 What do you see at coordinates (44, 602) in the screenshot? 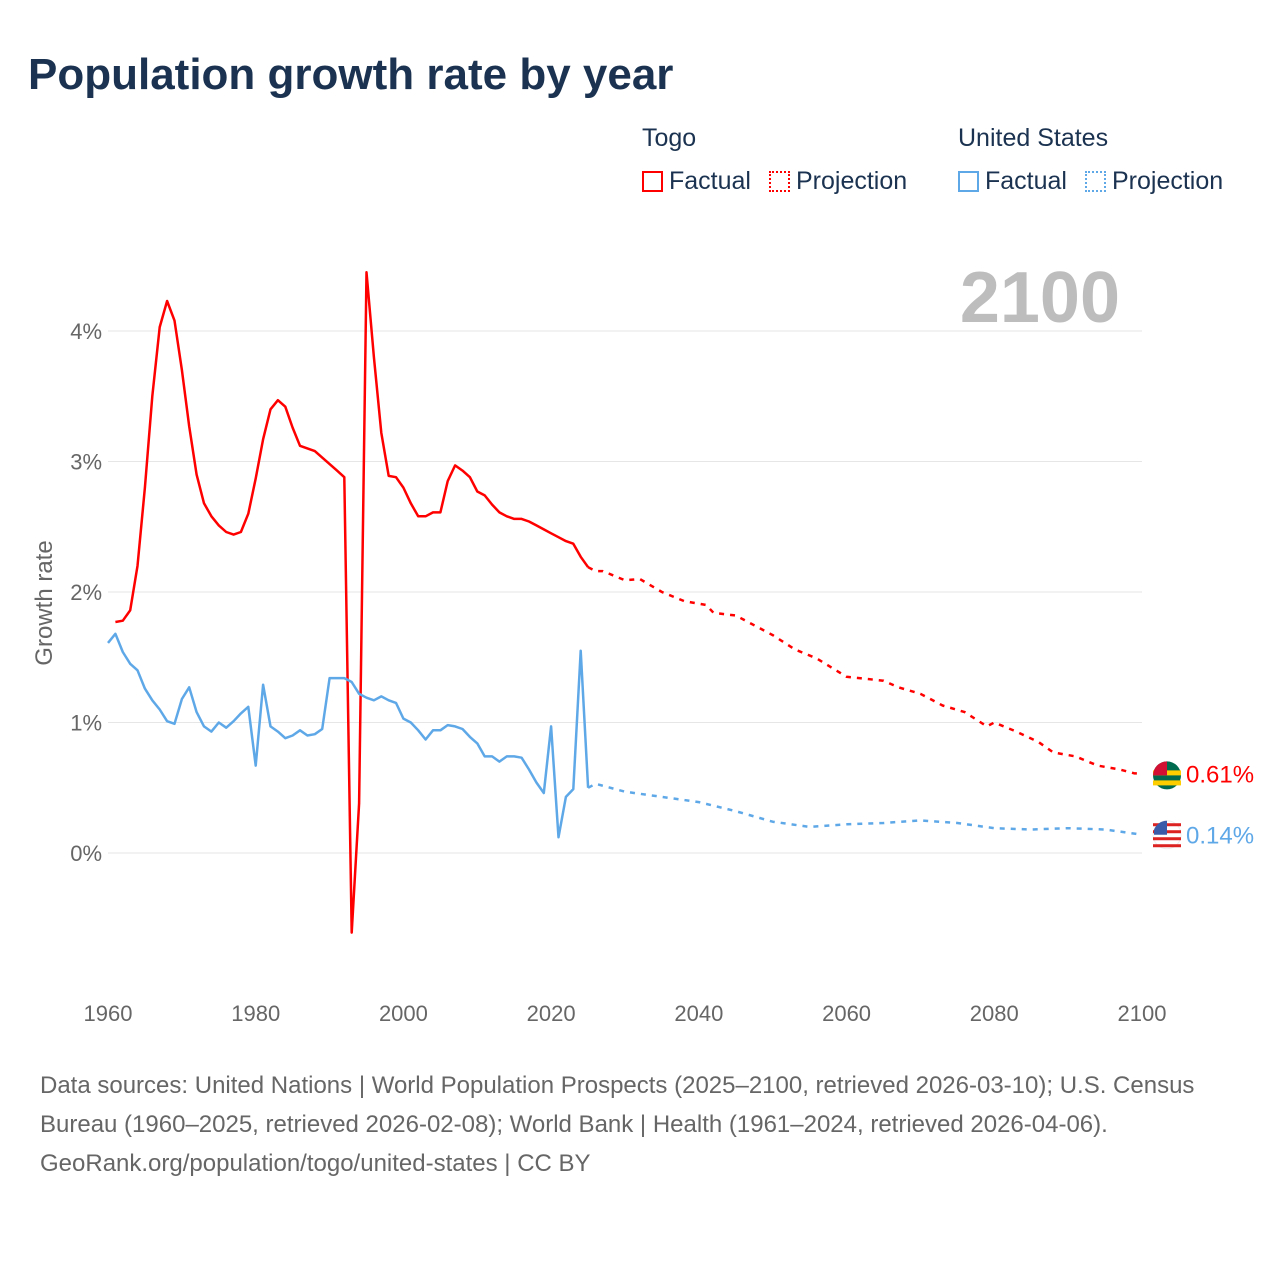
I see `y-axis-label: Growth rate` at bounding box center [44, 602].